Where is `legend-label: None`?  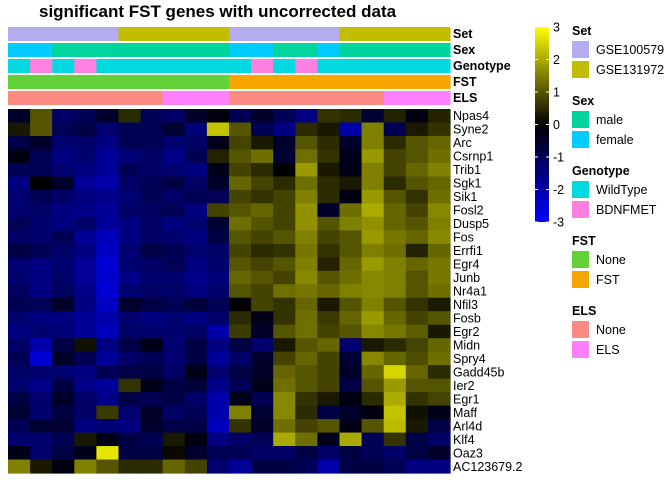
legend-label: None is located at coordinates (611, 330).